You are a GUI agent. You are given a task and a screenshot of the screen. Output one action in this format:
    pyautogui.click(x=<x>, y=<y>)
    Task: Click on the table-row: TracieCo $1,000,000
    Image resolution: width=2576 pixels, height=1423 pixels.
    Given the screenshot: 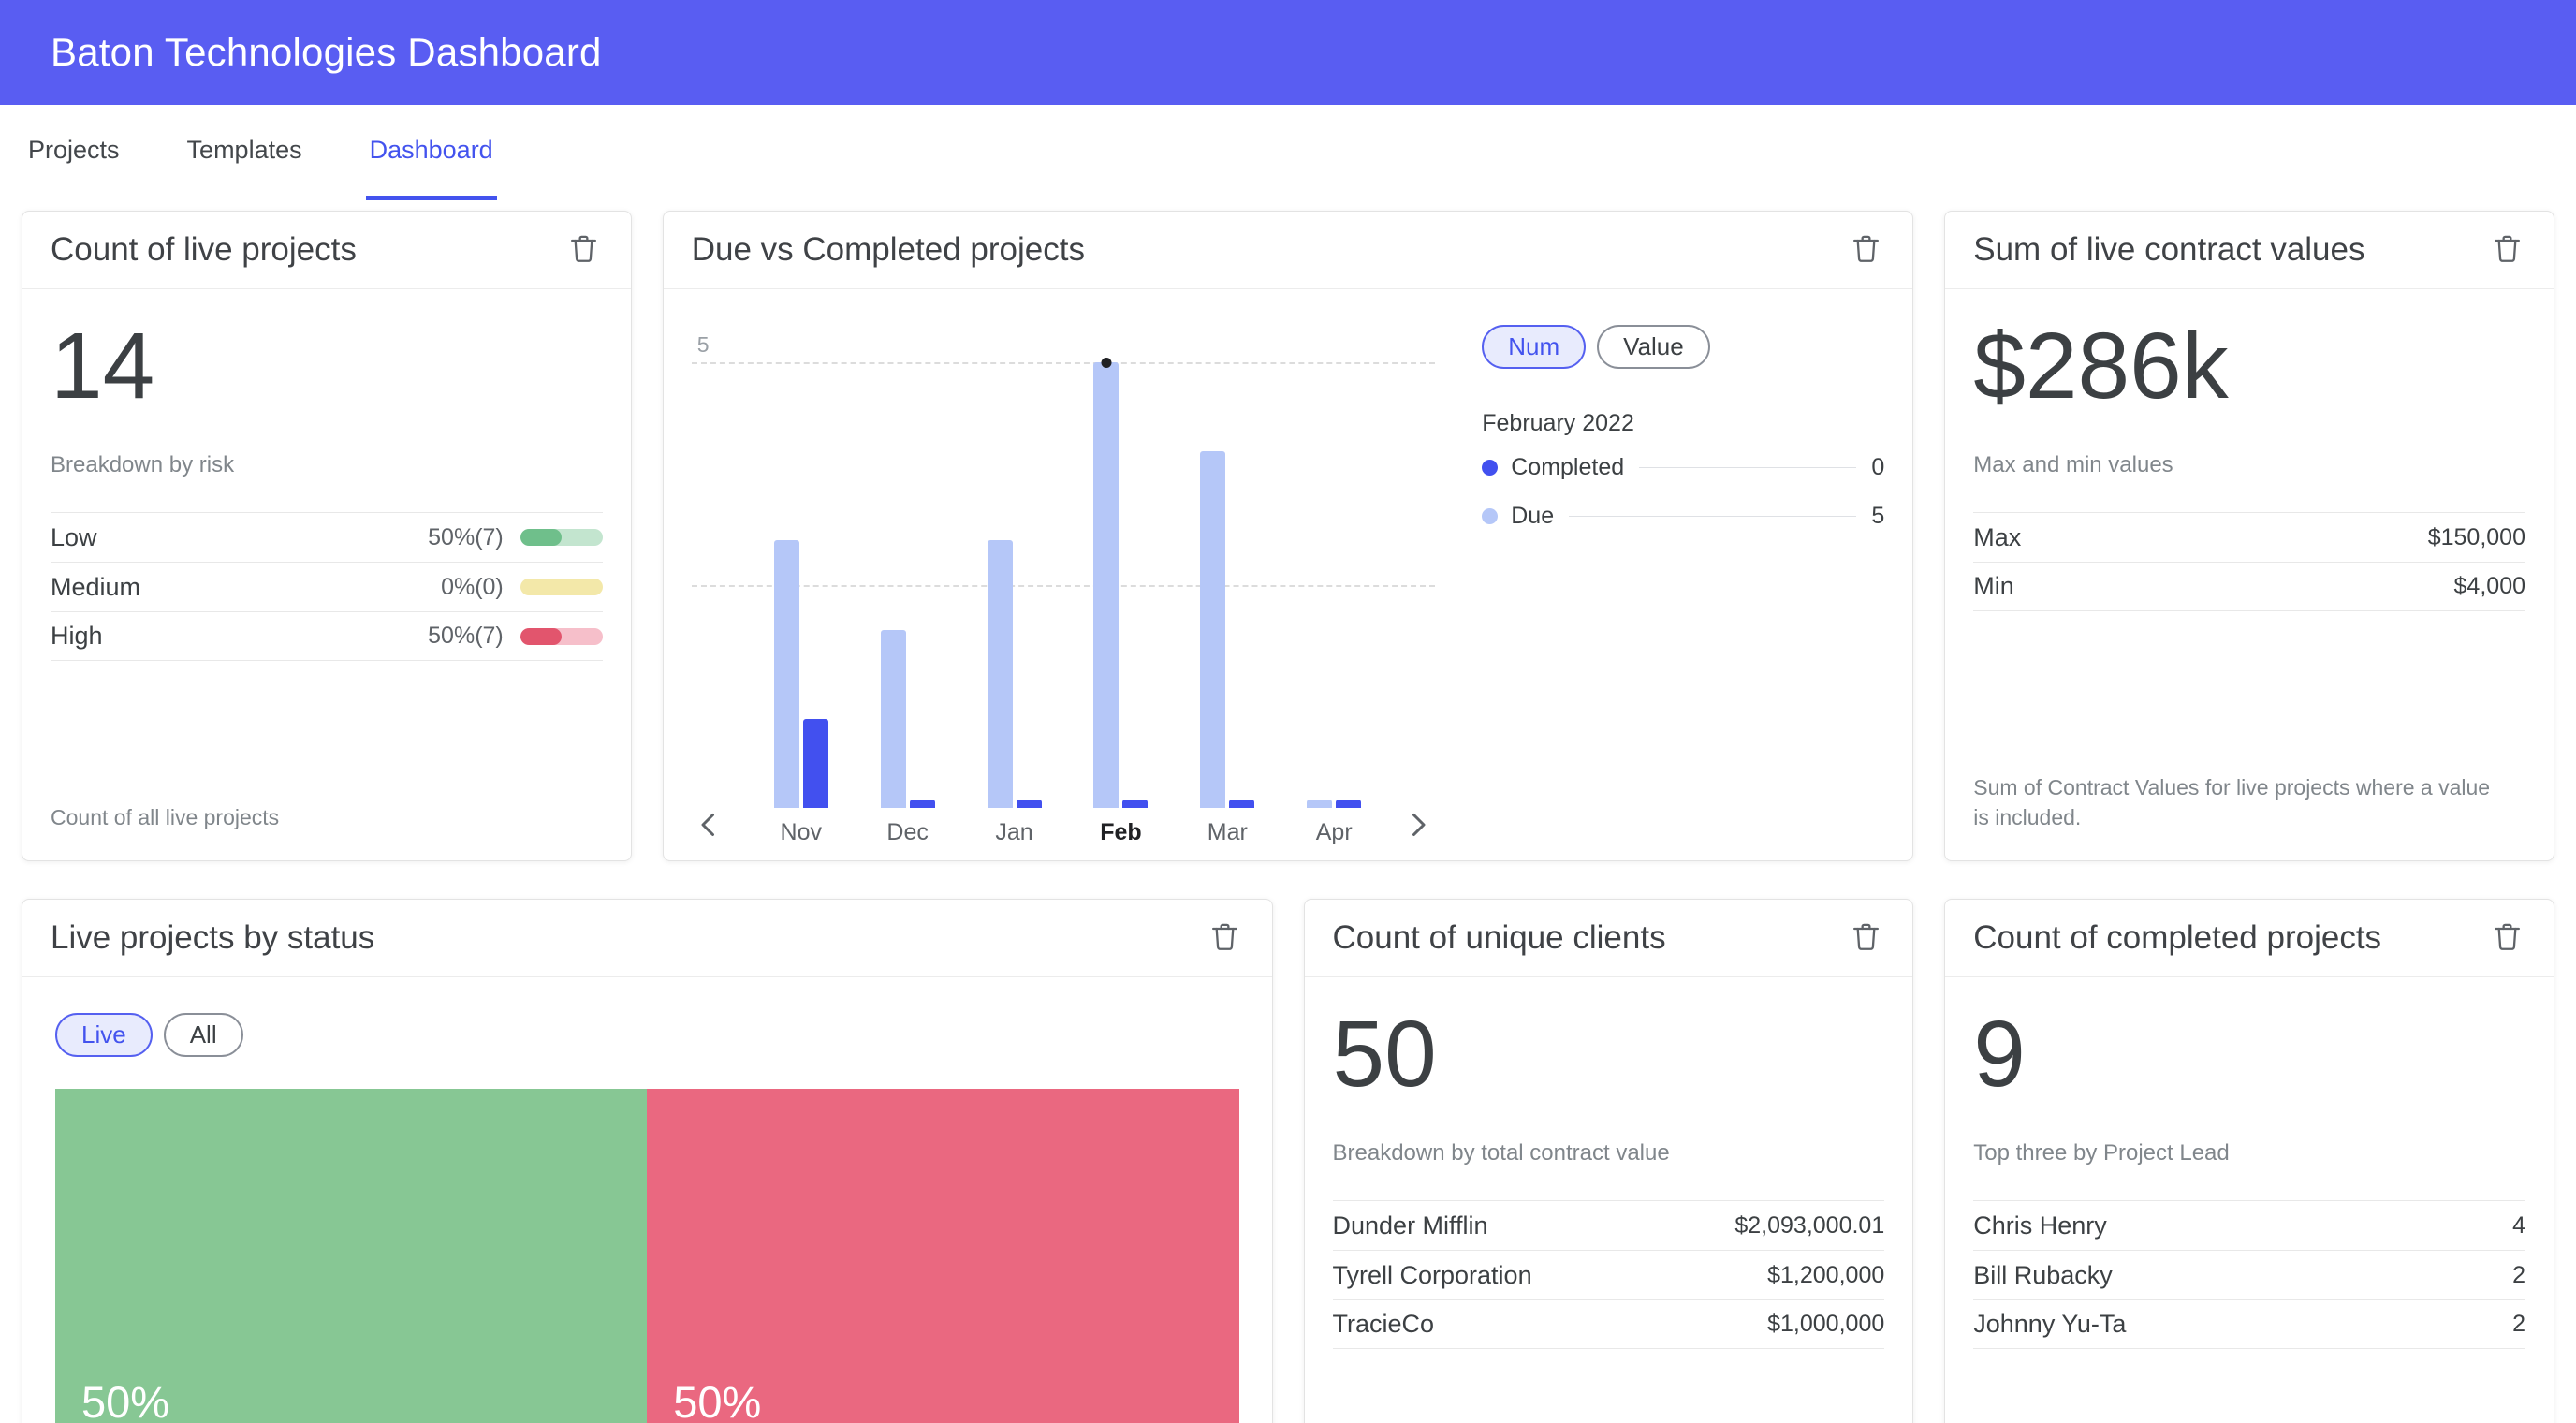 What is the action you would take?
    pyautogui.click(x=1608, y=1324)
    